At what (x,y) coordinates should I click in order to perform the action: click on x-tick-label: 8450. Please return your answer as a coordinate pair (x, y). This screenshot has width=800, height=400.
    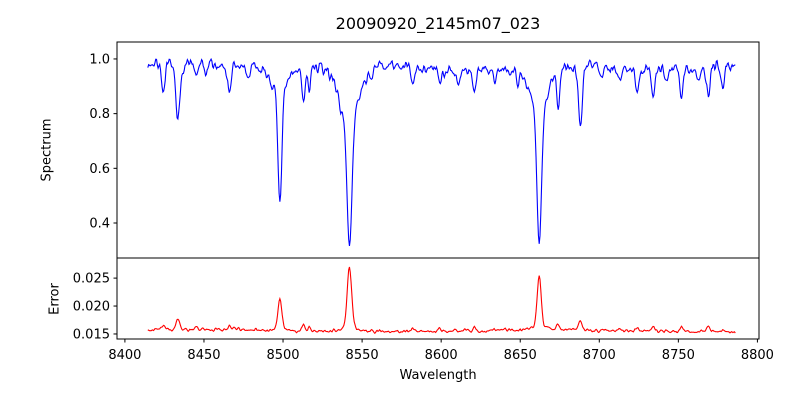
    Looking at the image, I should click on (203, 355).